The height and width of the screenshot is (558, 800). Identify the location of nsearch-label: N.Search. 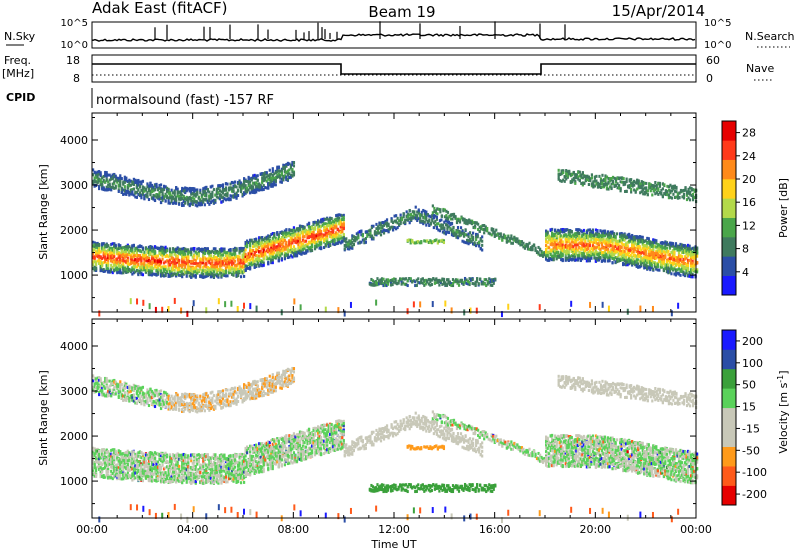
(770, 36).